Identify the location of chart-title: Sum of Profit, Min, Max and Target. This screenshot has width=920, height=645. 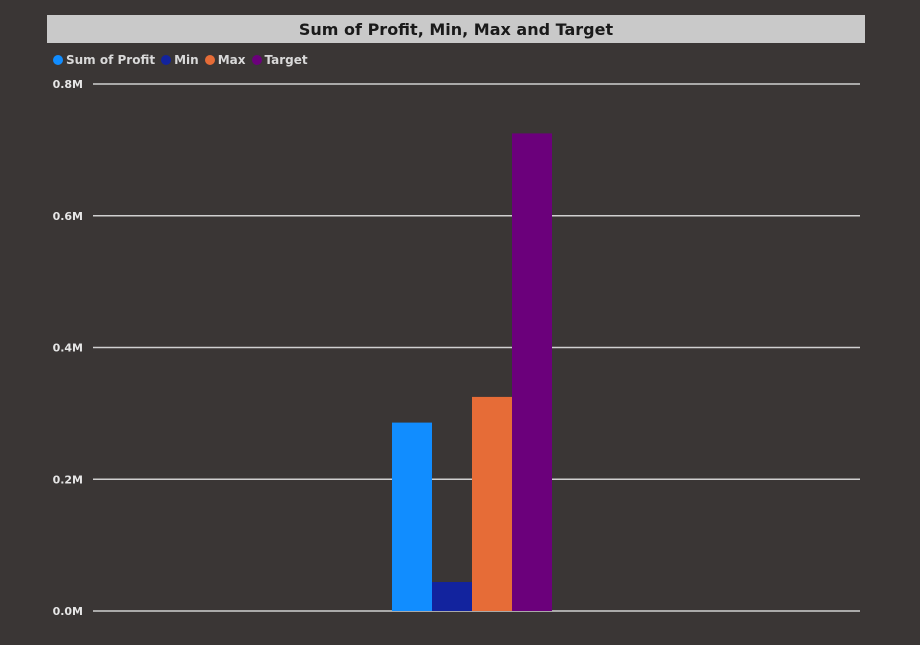
(456, 29).